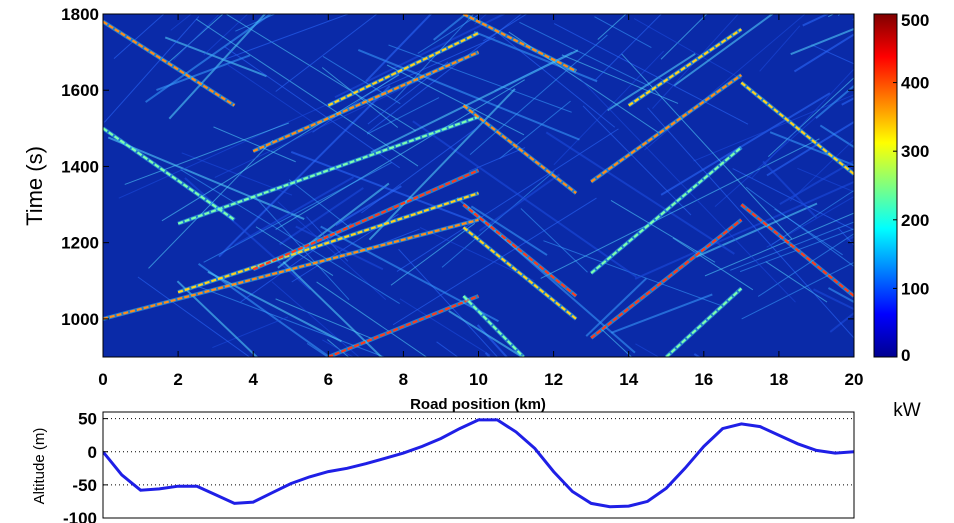  Describe the element at coordinates (39, 466) in the screenshot. I see `altitude-y-axis-label: Altitude (m)` at that location.